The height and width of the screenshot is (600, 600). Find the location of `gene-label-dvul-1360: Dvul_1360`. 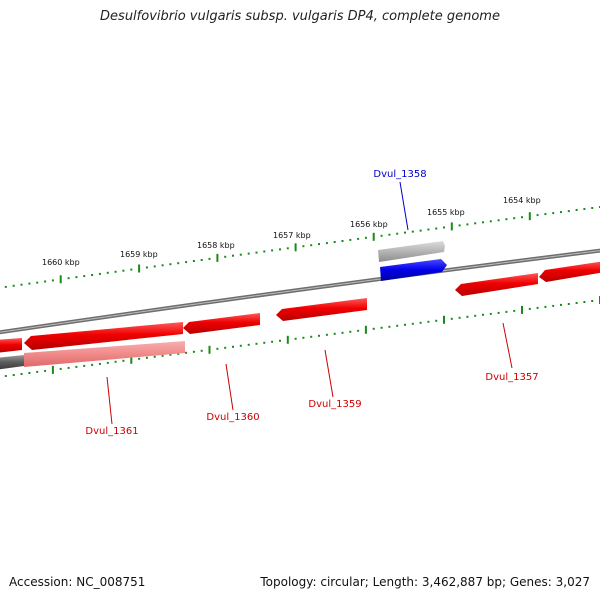

gene-label-dvul-1360: Dvul_1360 is located at coordinates (232, 417).